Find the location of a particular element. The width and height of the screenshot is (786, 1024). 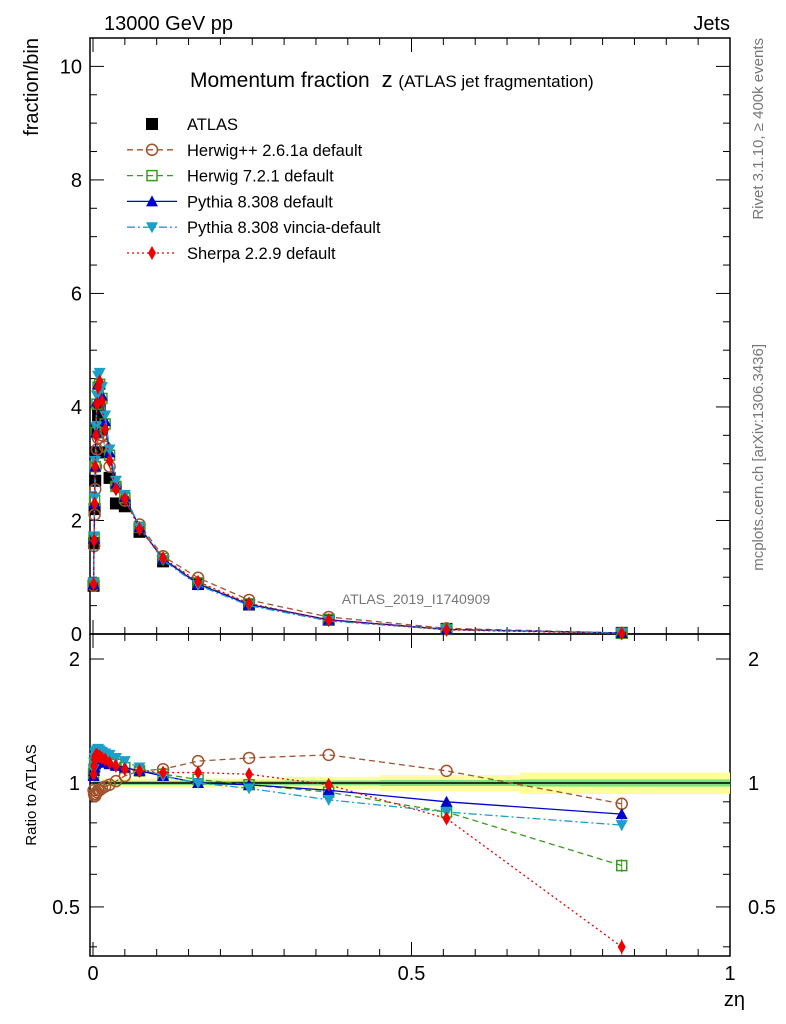

main-y-tick-label: 10 is located at coordinates (71, 67).